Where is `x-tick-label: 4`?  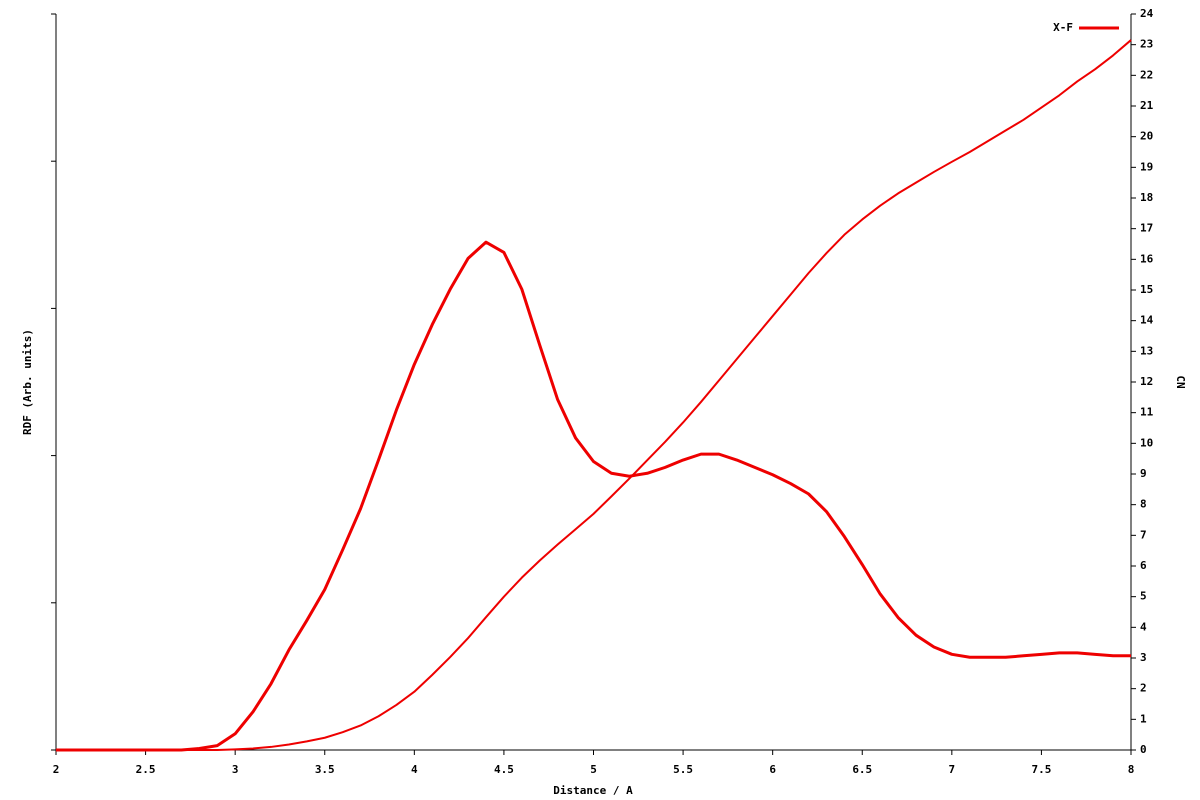
x-tick-label: 4 is located at coordinates (414, 769).